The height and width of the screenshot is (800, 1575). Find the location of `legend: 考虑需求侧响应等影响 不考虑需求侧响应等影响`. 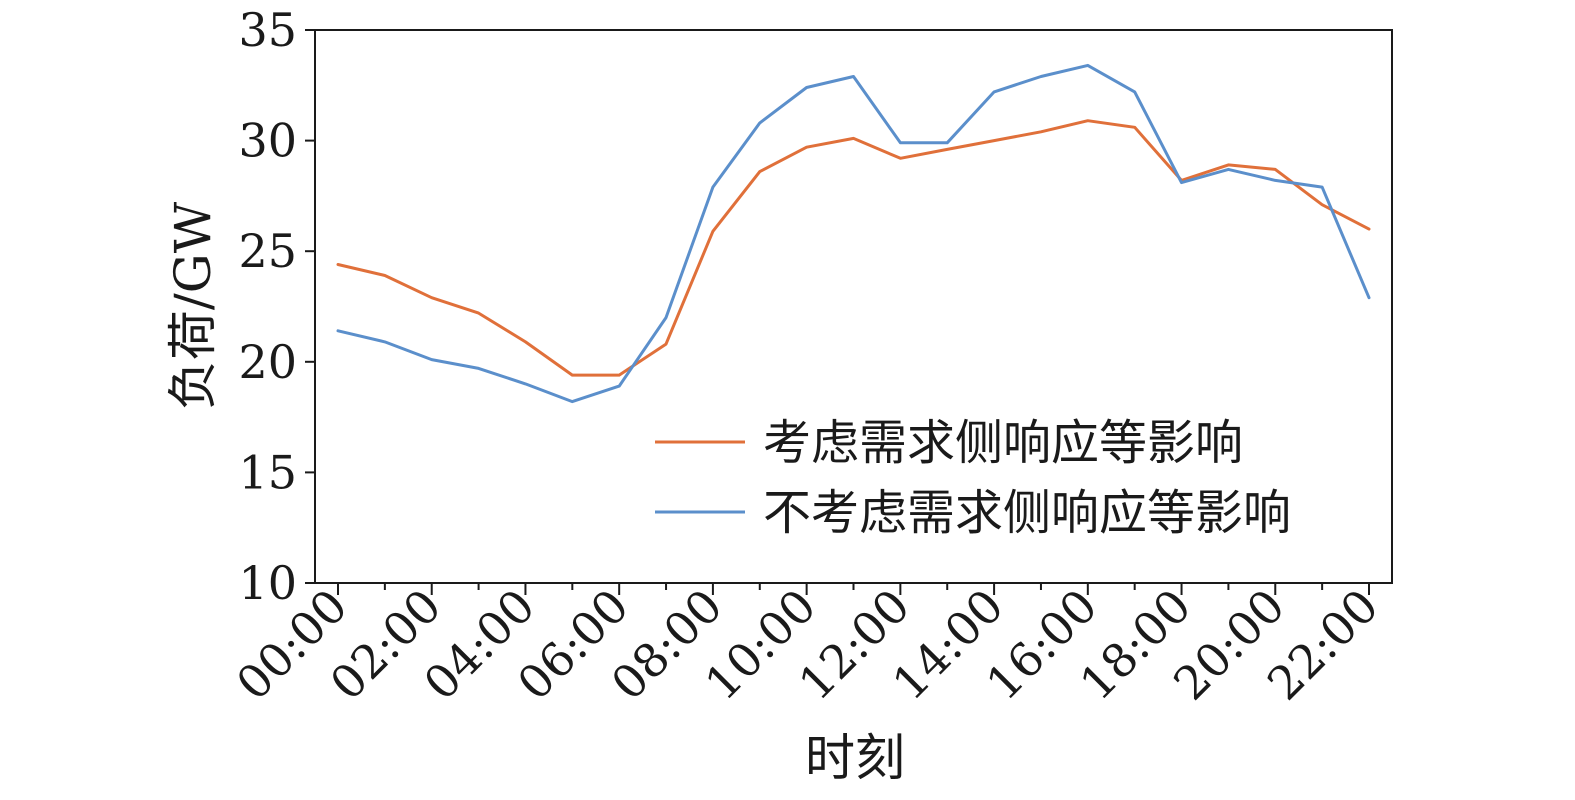

legend: 考虑需求侧响应等影响 不考虑需求侧响应等影响 is located at coordinates (973, 478).